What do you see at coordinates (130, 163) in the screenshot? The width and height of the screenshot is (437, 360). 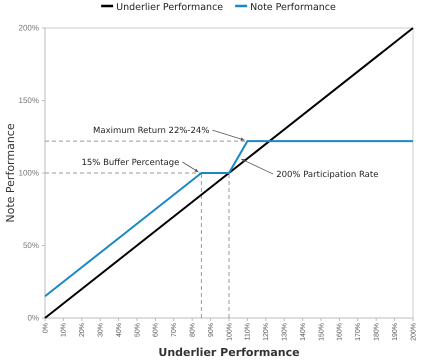 I see `annotation: 15% Buffer Percentage` at bounding box center [130, 163].